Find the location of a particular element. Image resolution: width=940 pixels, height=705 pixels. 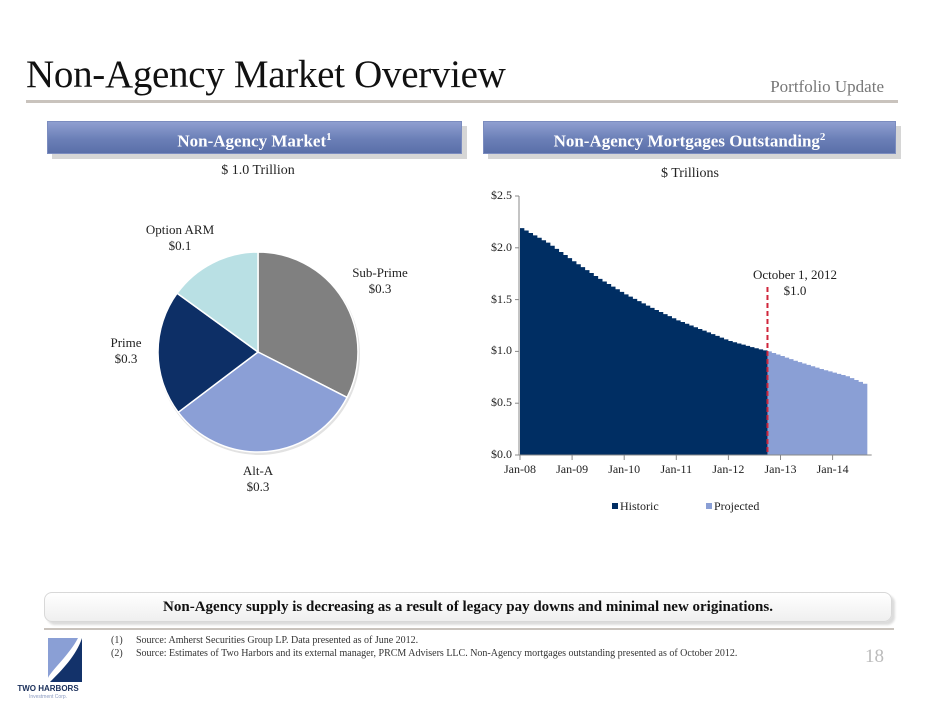

panel-heading-outstanding-text: Non-Agency Mortgages Outstanding is located at coordinates (686, 141).